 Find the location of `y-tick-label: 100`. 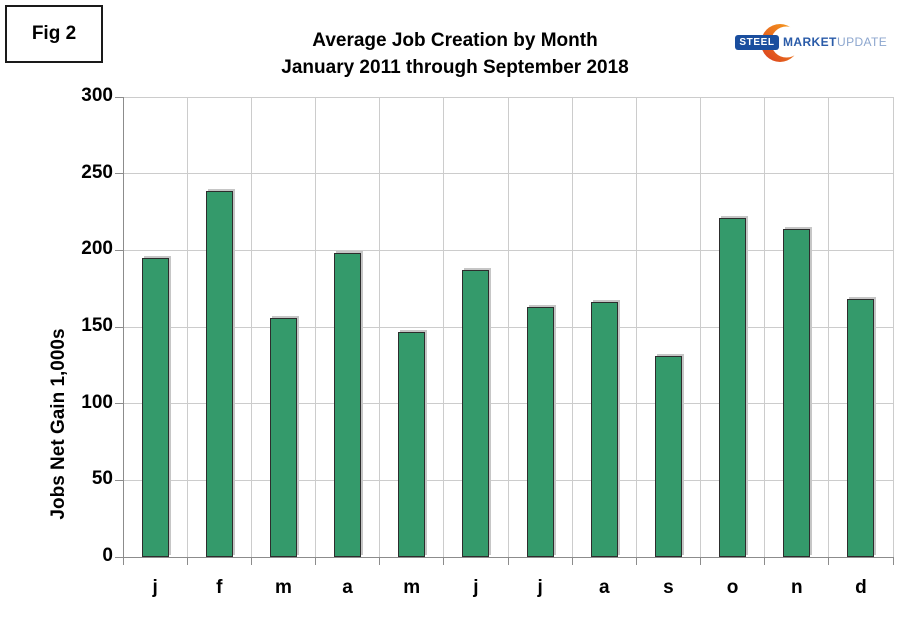

y-tick-label: 100 is located at coordinates (97, 402).